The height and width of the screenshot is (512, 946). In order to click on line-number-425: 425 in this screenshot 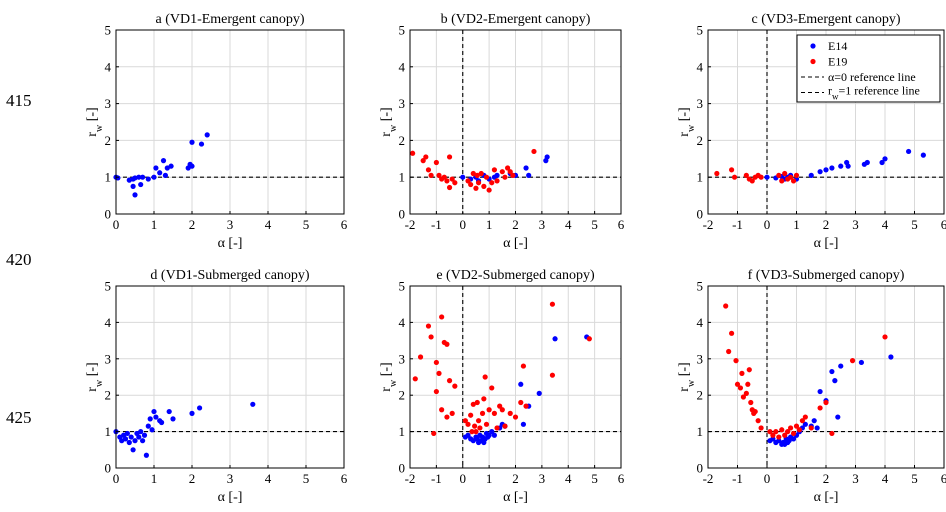, I will do `click(19, 417)`.